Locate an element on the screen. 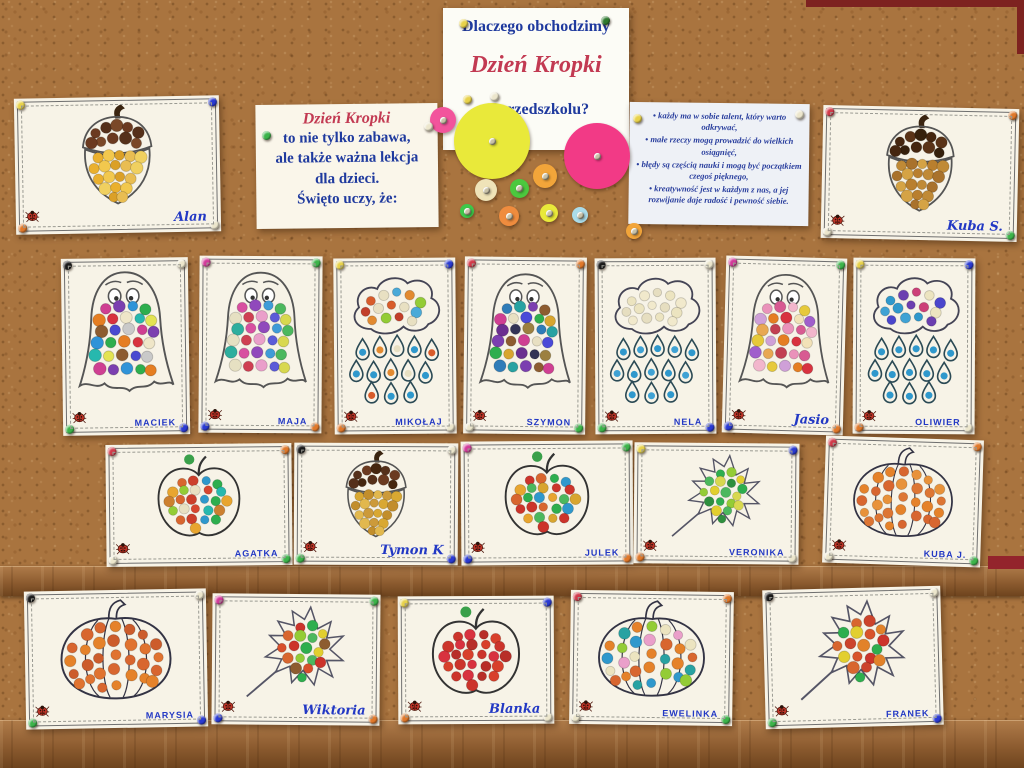  artwork-name-label: NELA is located at coordinates (688, 421).